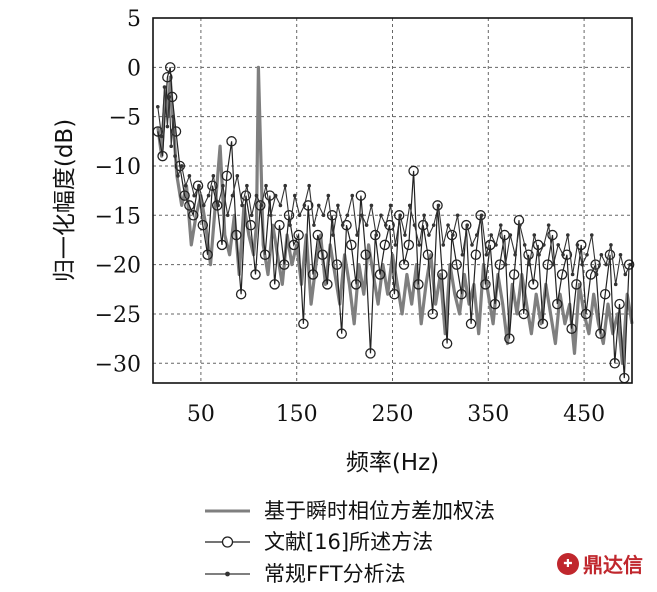 The height and width of the screenshot is (592, 657). Describe the element at coordinates (118, 364) in the screenshot. I see `y-tick-label: −30` at that location.